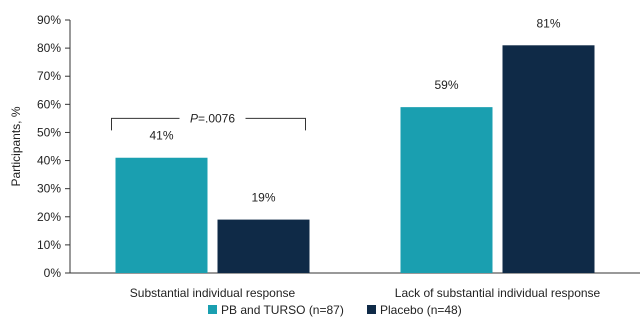 This screenshot has height=325, width=642. What do you see at coordinates (49, 48) in the screenshot?
I see `y-tick-label: 80%` at bounding box center [49, 48].